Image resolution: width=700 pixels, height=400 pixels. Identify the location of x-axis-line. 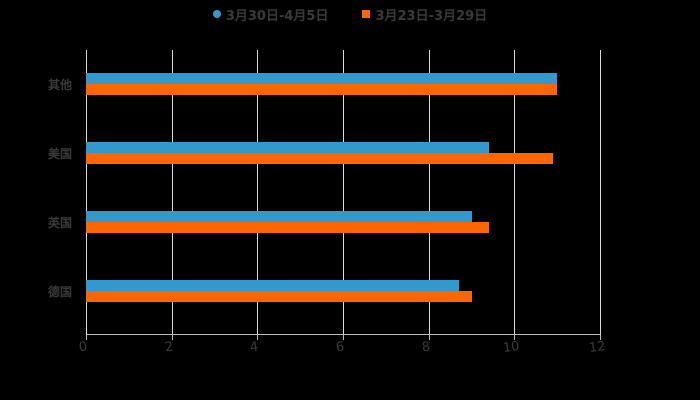
(343, 334).